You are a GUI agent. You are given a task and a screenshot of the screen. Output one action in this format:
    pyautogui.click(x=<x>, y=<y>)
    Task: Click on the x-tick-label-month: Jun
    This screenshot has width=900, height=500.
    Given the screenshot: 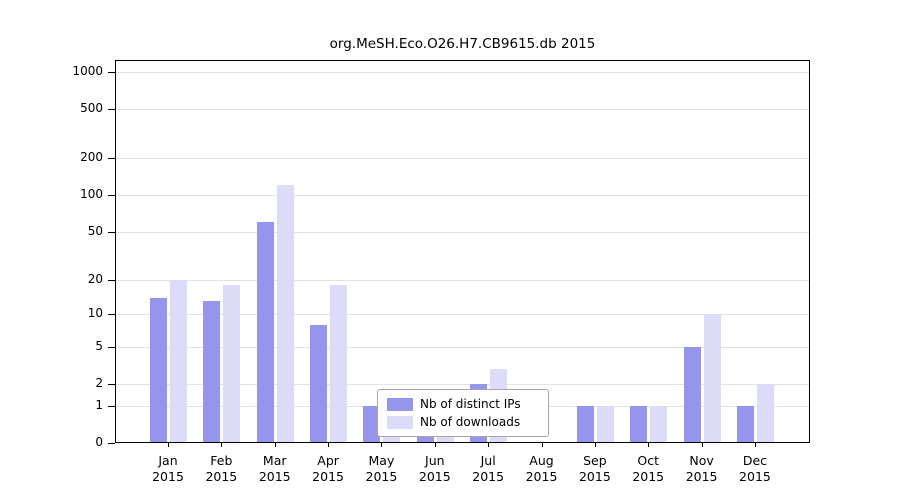 What is the action you would take?
    pyautogui.click(x=435, y=460)
    